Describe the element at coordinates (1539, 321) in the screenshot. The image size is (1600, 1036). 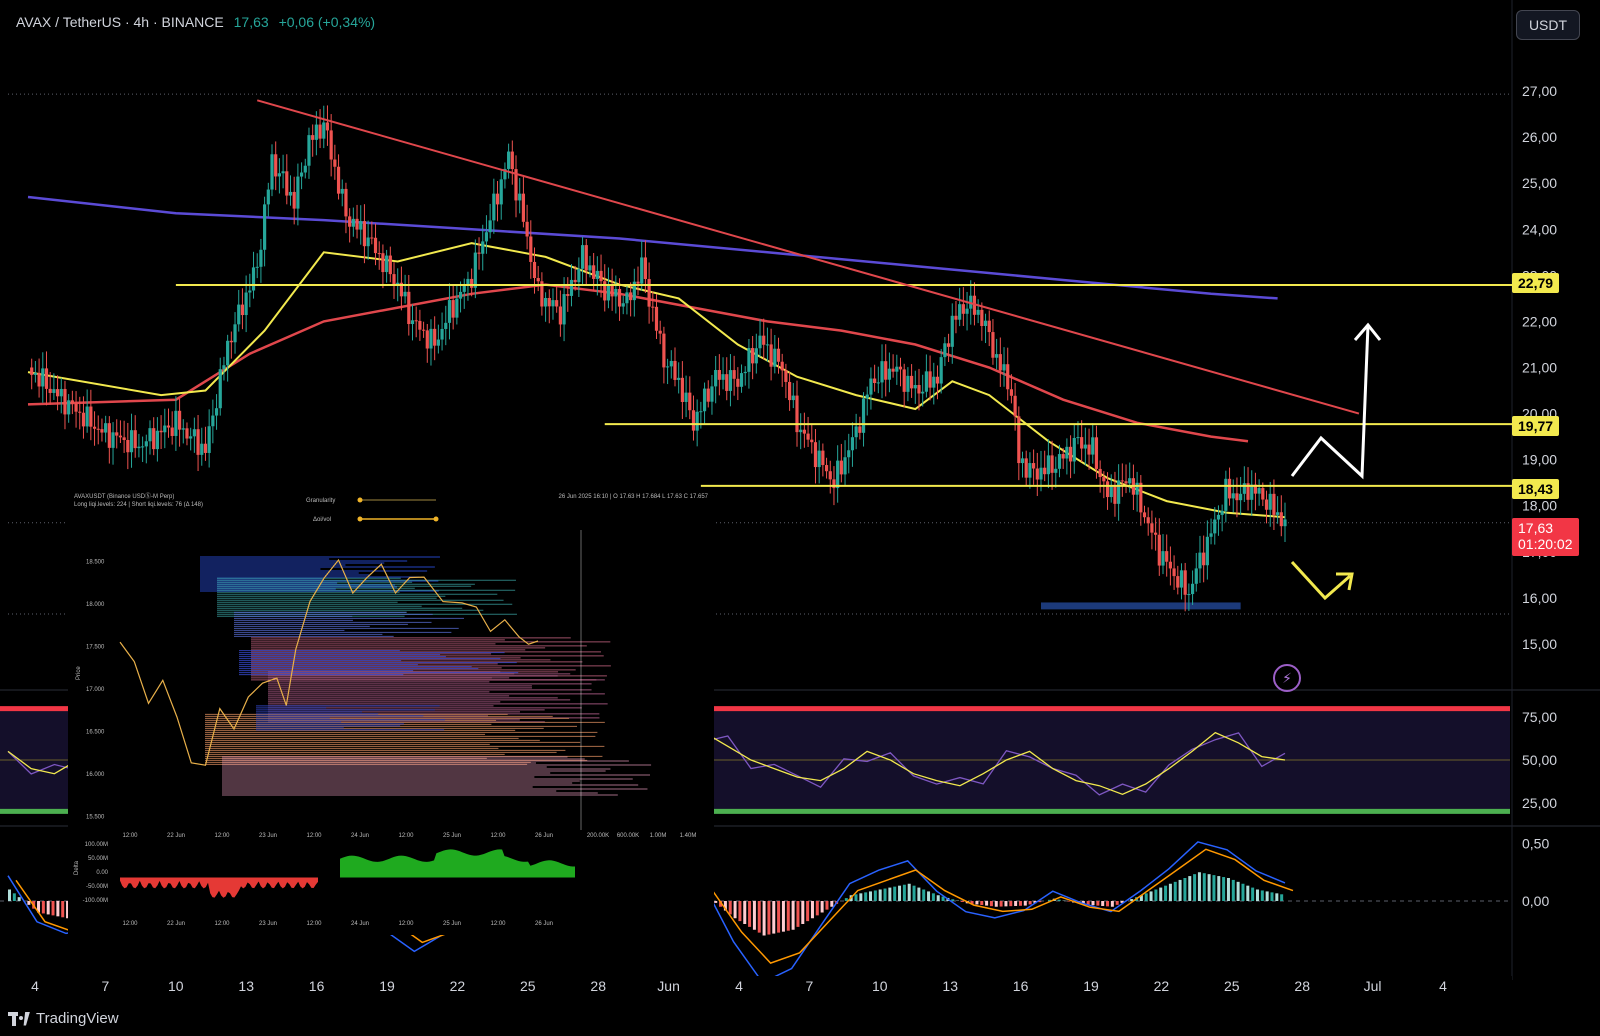
I see `price-axis-tick: 22,00` at that location.